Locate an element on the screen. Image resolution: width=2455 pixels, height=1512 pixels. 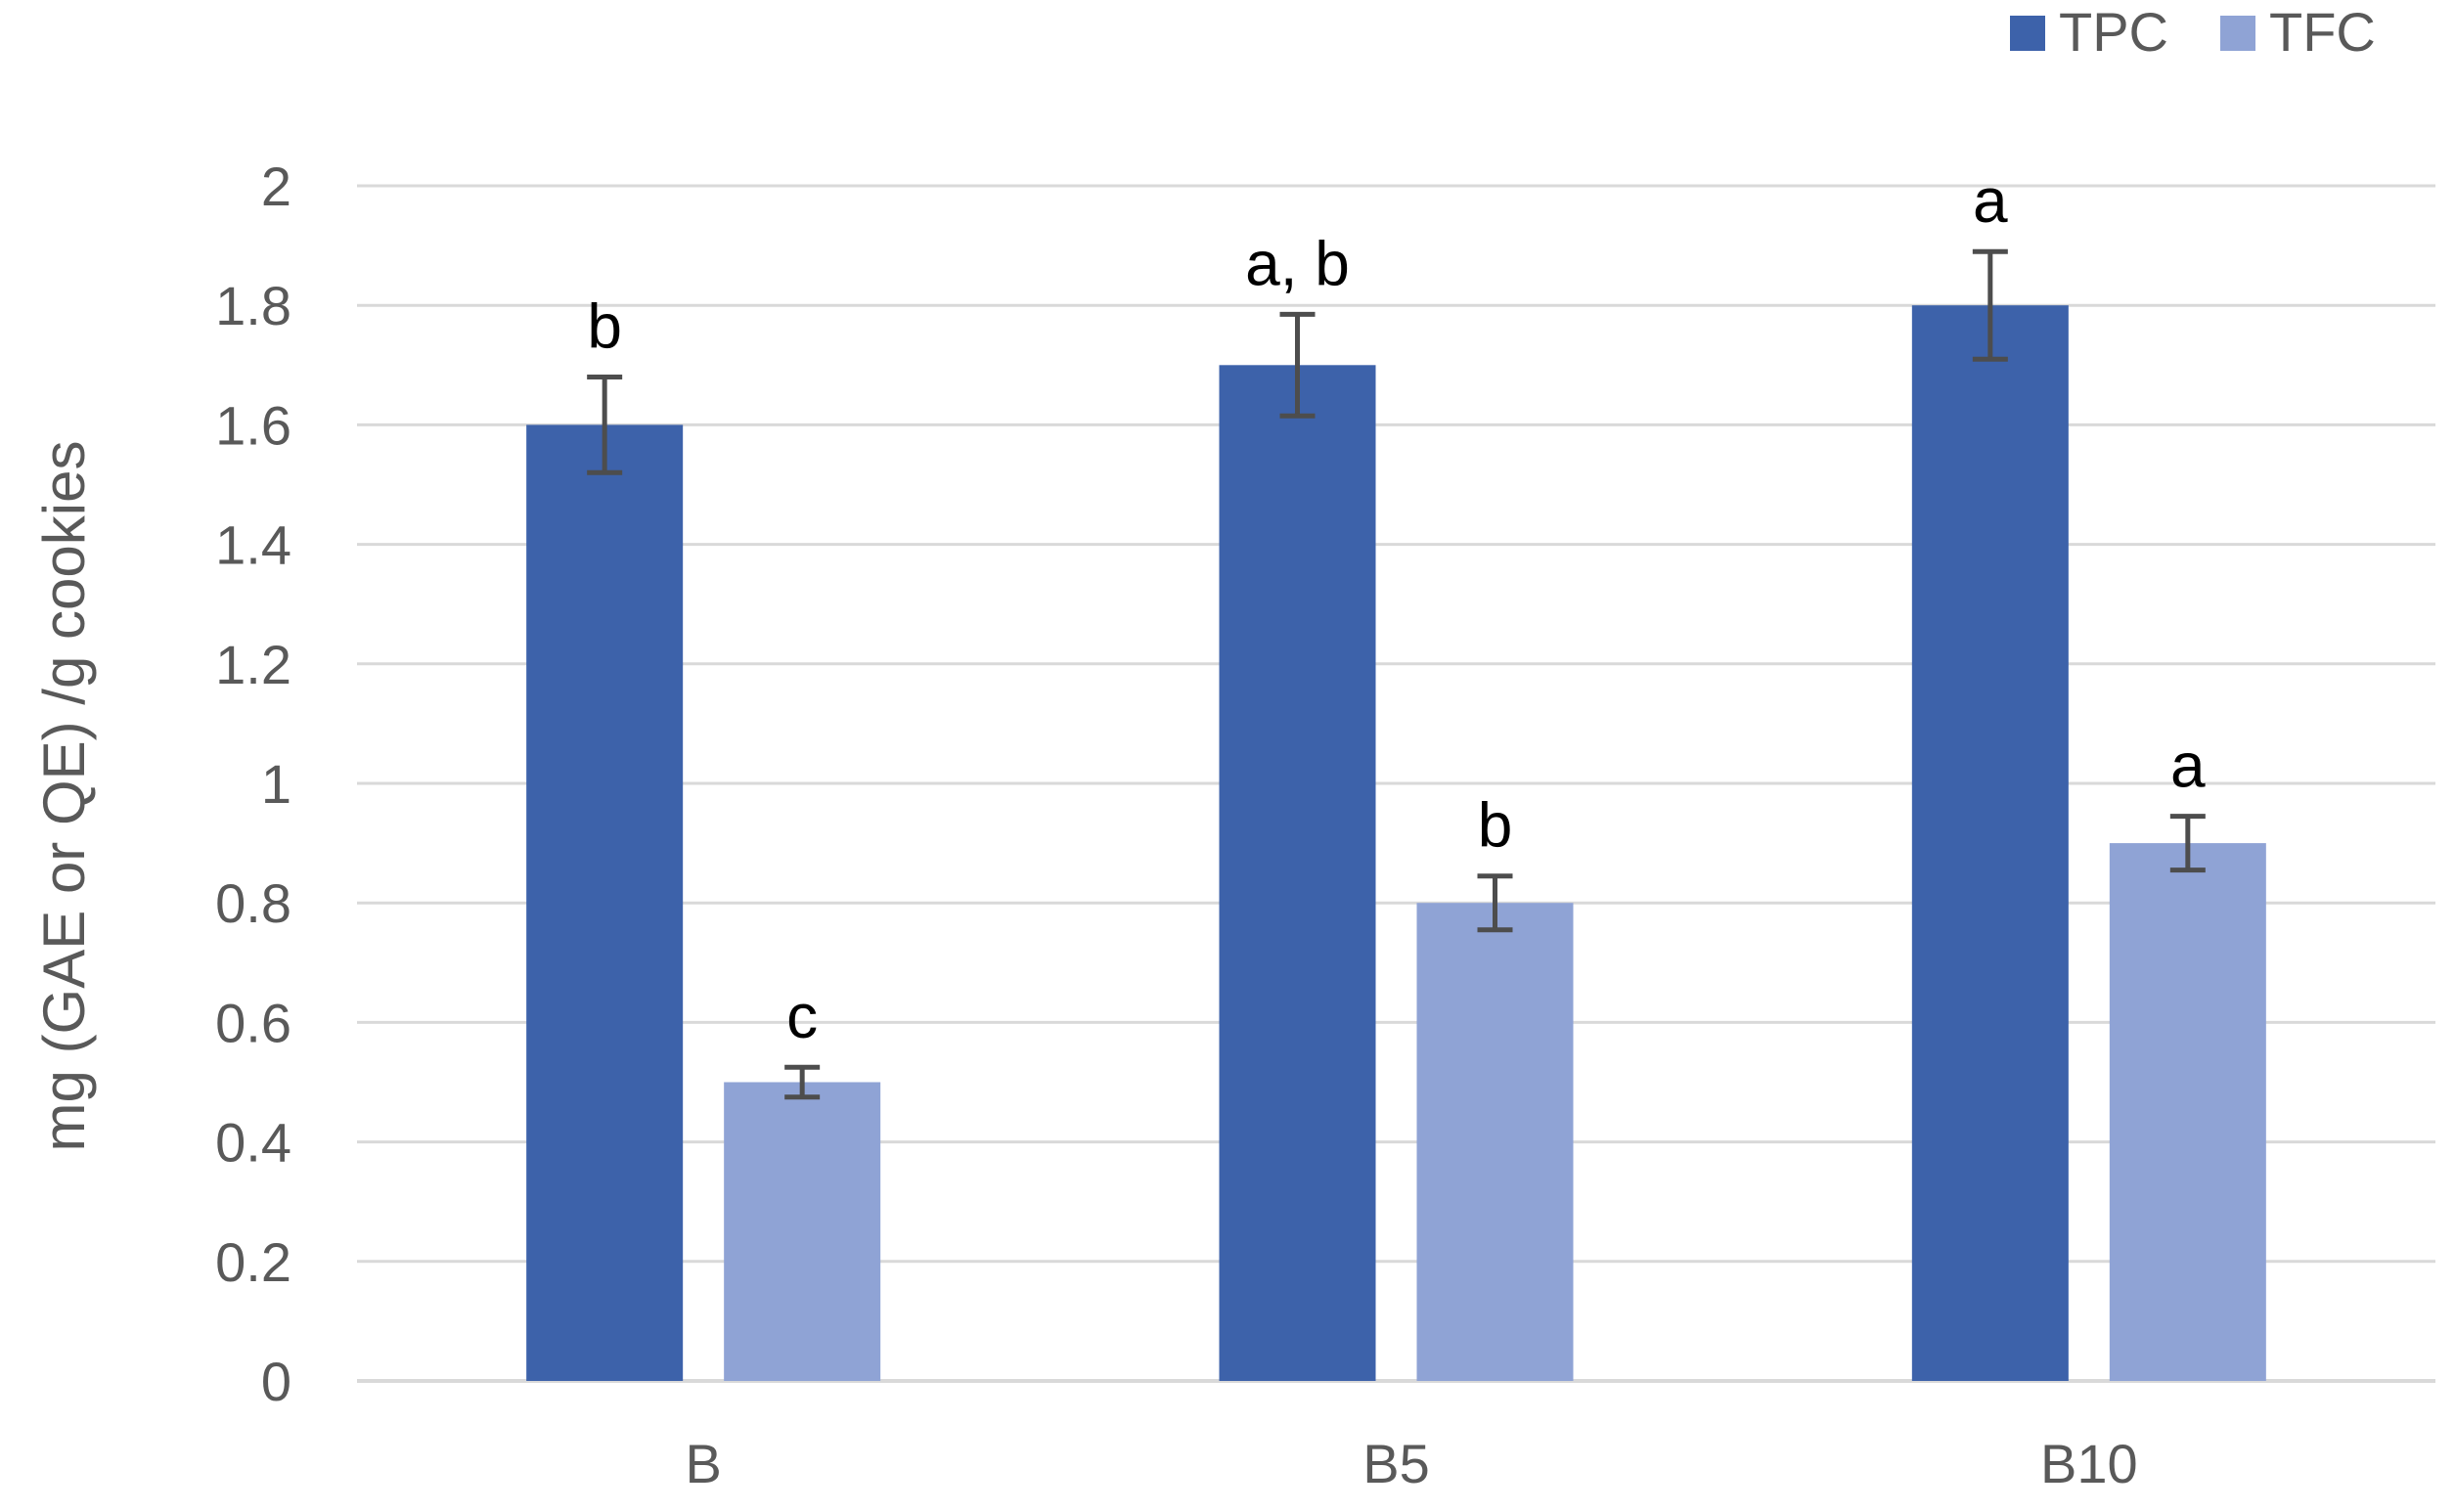
y-tick-label: 0.4 is located at coordinates (253, 1143).